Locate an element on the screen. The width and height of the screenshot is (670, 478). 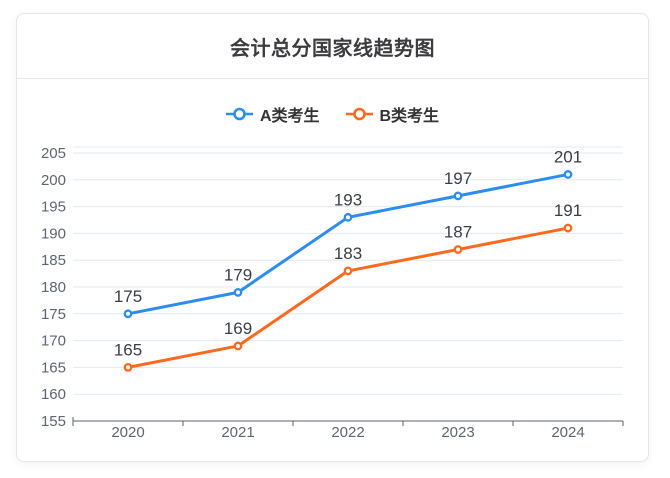
data-label-B类考生-2020: 165 is located at coordinates (128, 349).